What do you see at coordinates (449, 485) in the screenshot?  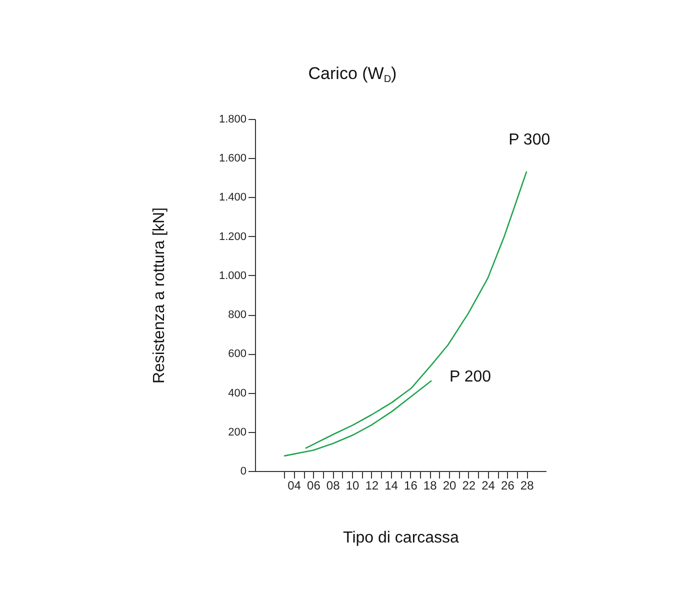 I see `x-tick-label: 20` at bounding box center [449, 485].